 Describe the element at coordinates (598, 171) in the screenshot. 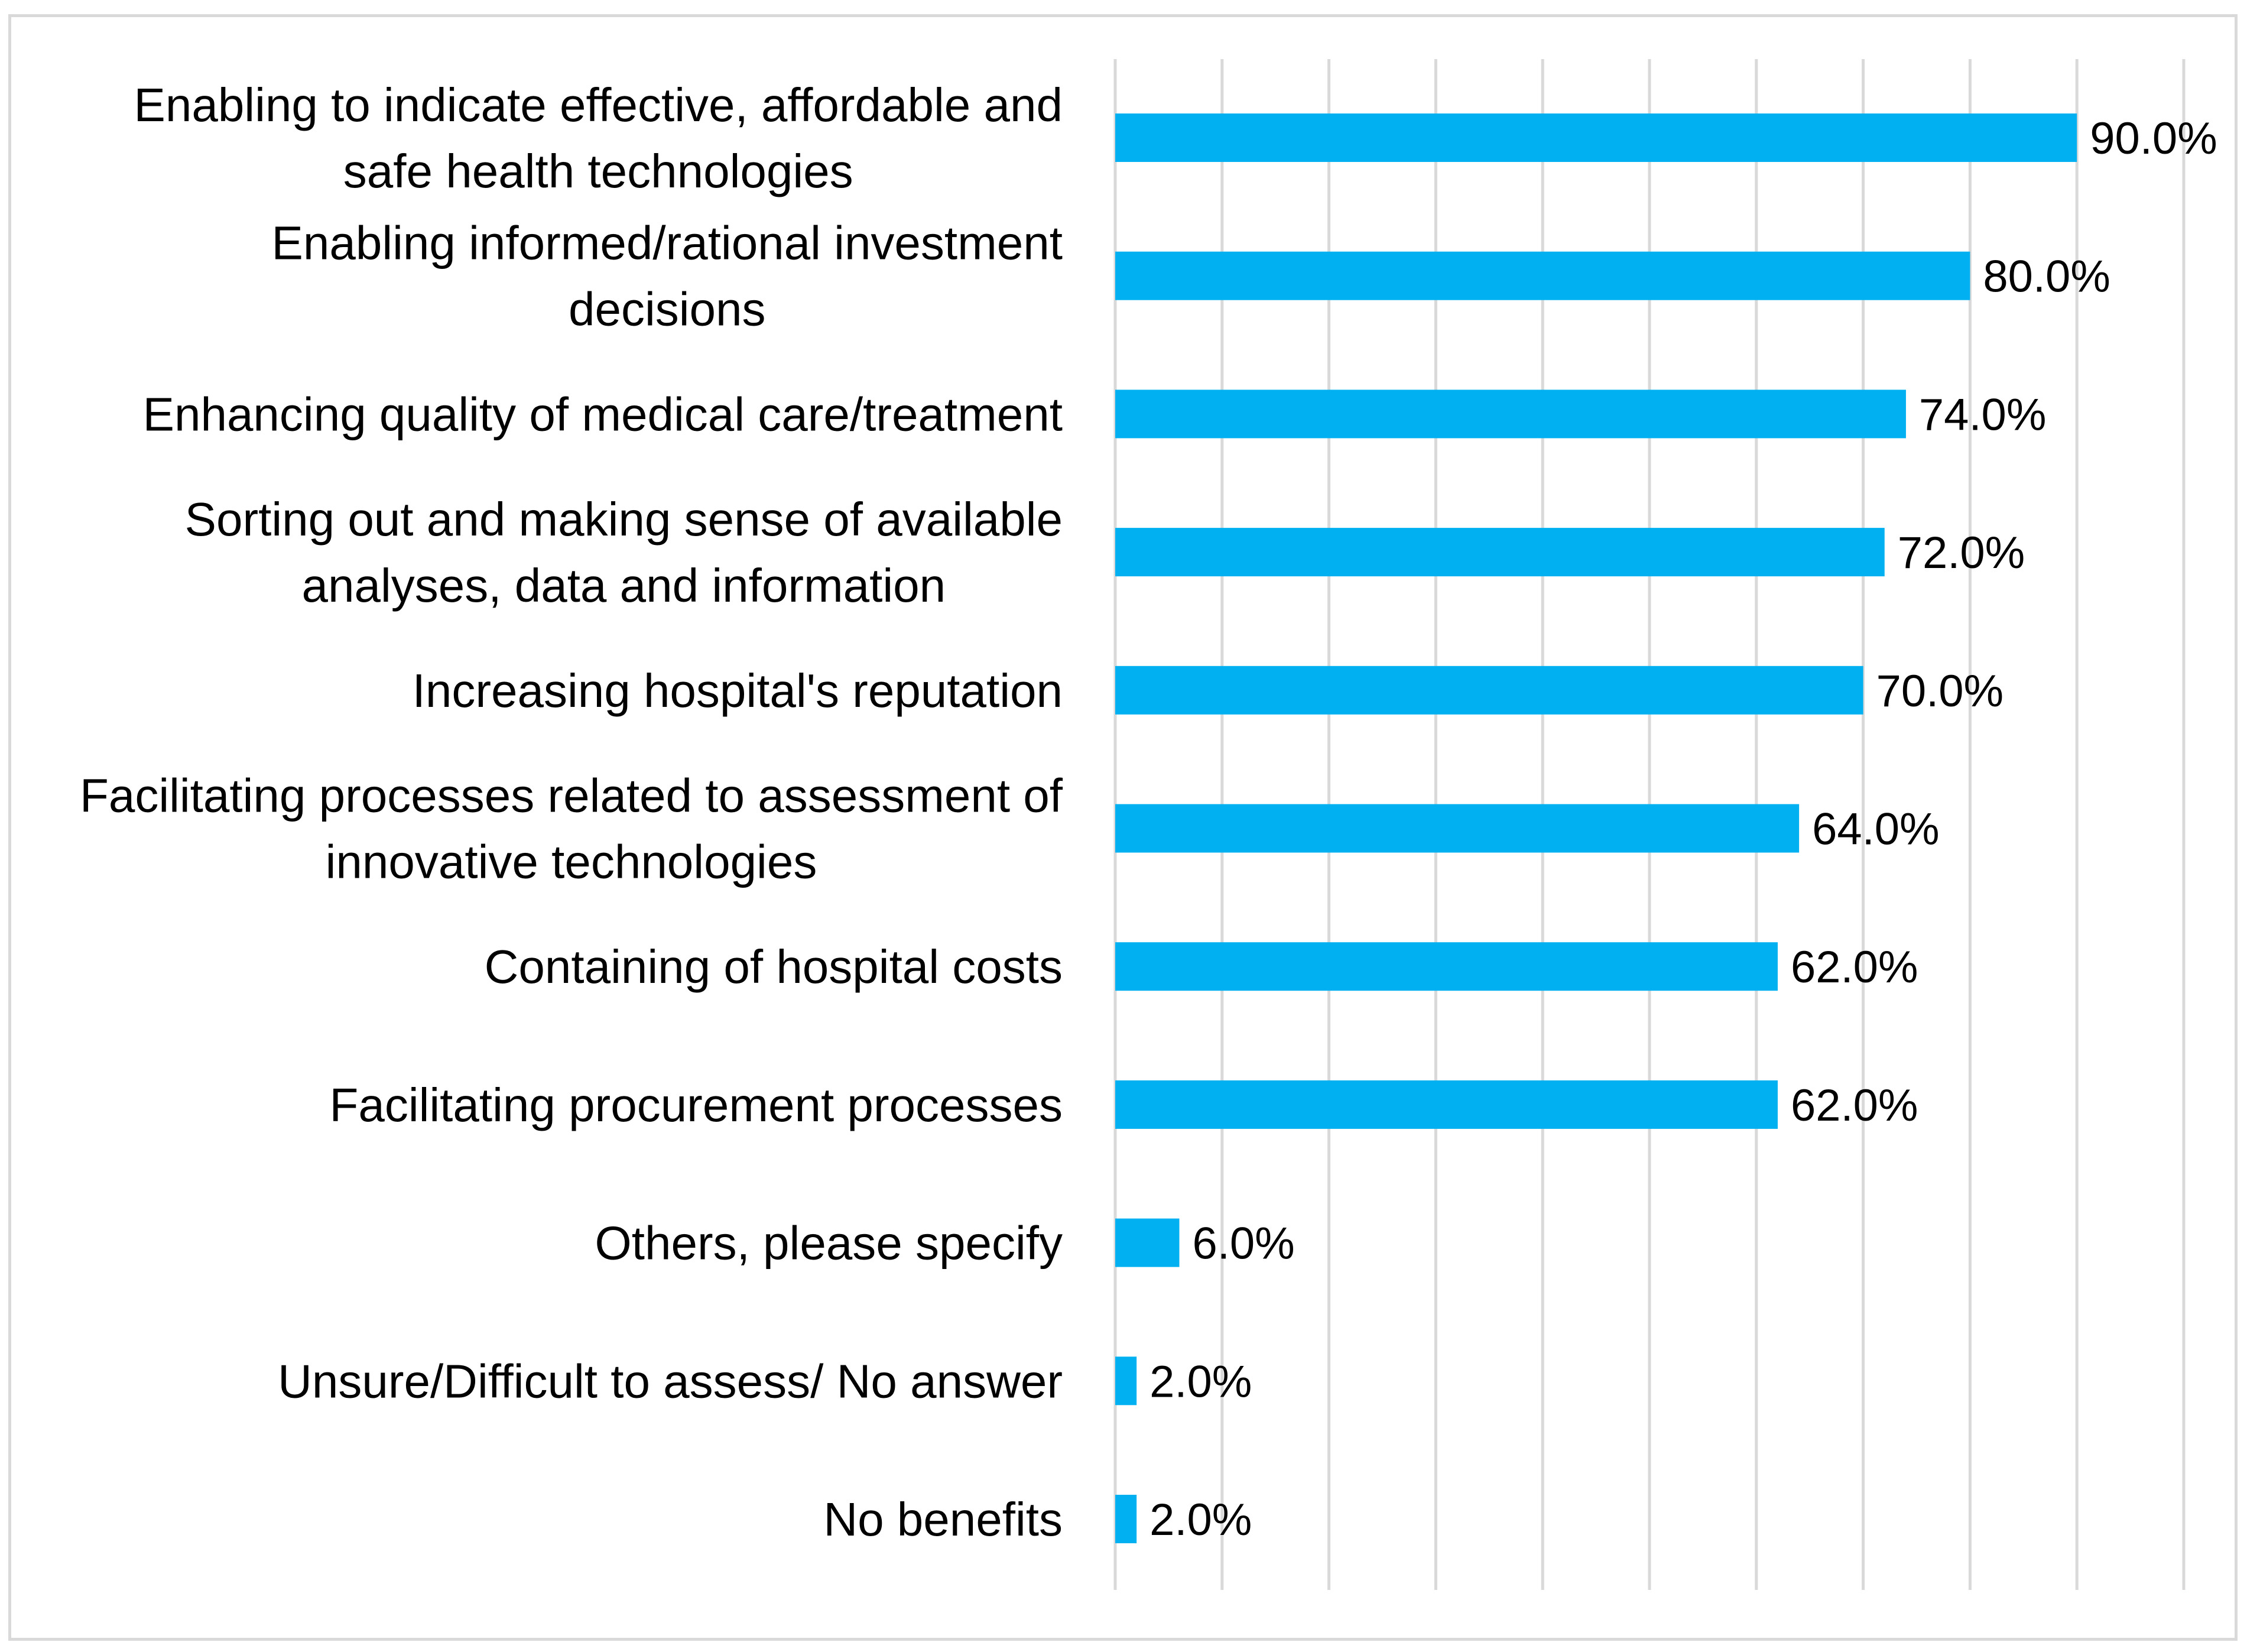

I see `category-label-line: safe health technologies` at that location.